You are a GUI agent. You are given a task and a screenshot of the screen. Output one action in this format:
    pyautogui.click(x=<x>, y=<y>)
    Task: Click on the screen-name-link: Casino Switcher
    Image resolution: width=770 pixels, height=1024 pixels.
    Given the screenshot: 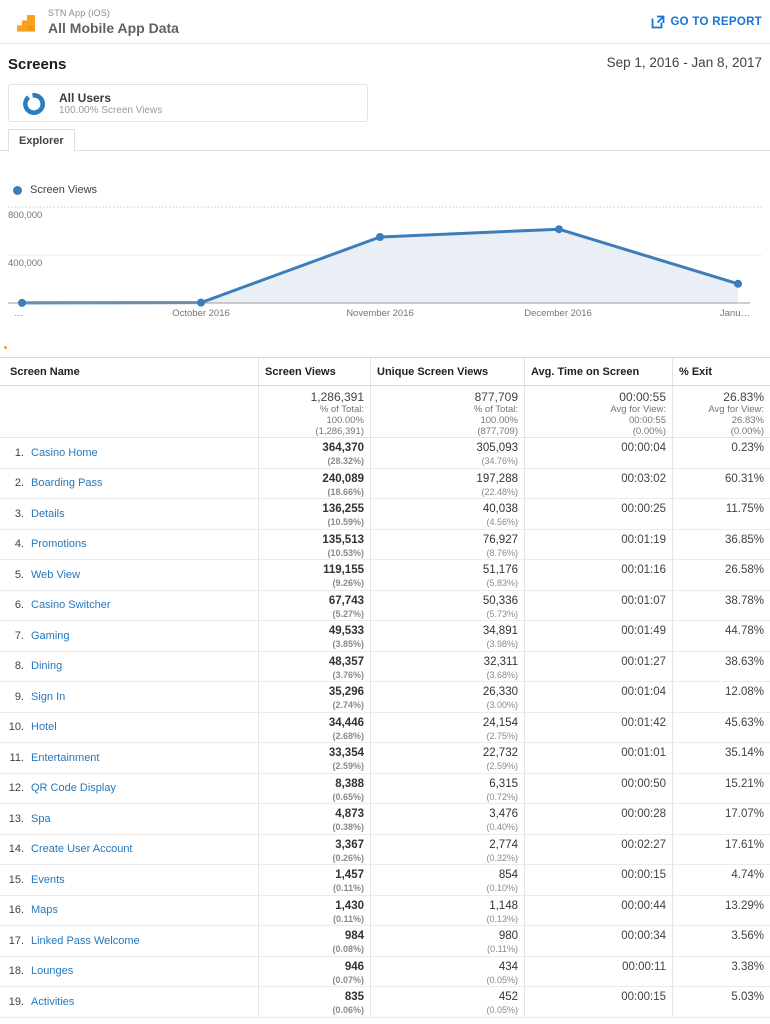 What is the action you would take?
    pyautogui.click(x=71, y=605)
    